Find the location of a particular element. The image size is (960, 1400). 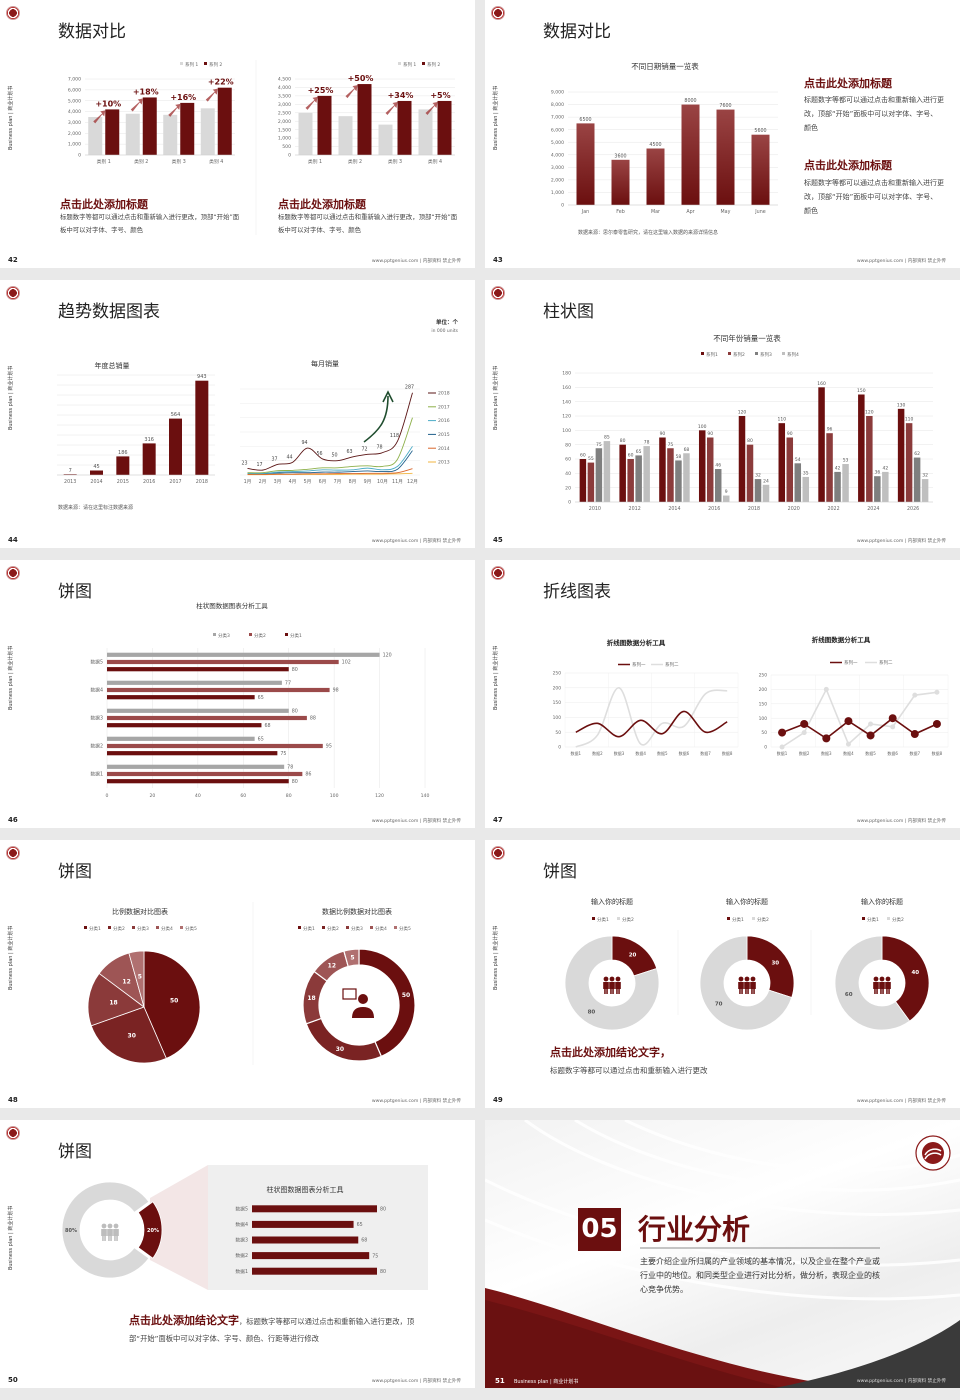

footer-right: www.pptgenius.com | 内部资料 禁止外传 is located at coordinates (901, 1381).